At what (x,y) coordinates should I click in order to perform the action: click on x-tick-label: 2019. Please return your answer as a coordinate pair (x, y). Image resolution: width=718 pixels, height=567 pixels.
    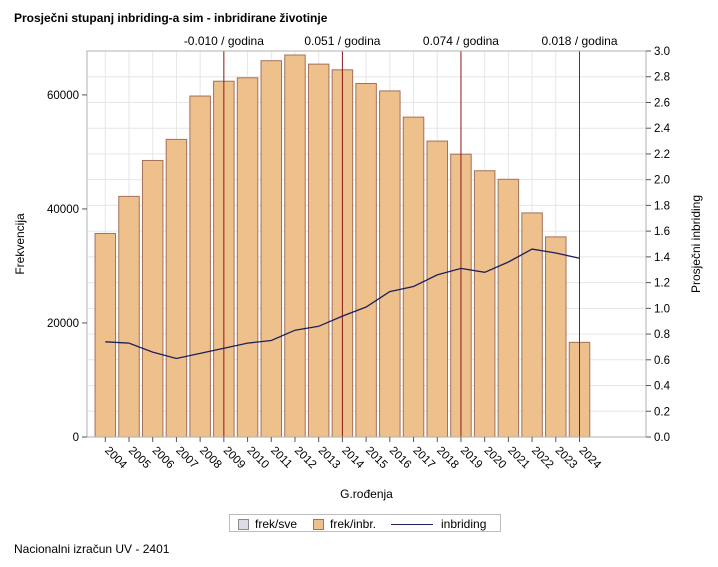
    Looking at the image, I should click on (471, 458).